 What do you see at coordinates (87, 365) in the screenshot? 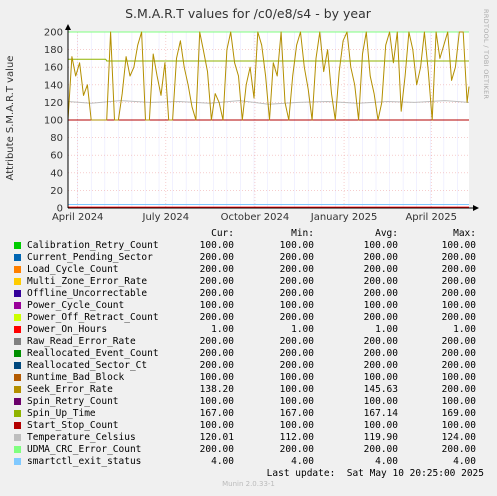
I see `legend-series-name: Reallocated_Sector_Ct` at bounding box center [87, 365].